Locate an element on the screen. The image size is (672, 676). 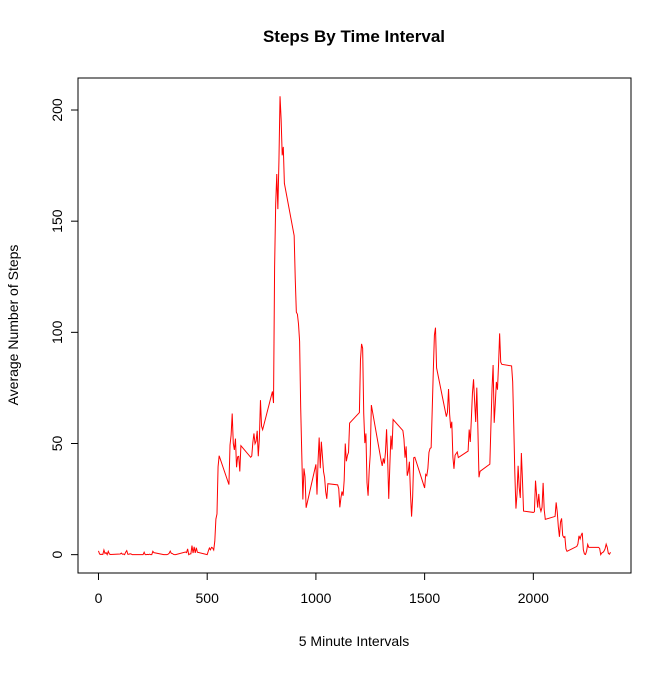
x-tick-label: 2000 is located at coordinates (533, 598).